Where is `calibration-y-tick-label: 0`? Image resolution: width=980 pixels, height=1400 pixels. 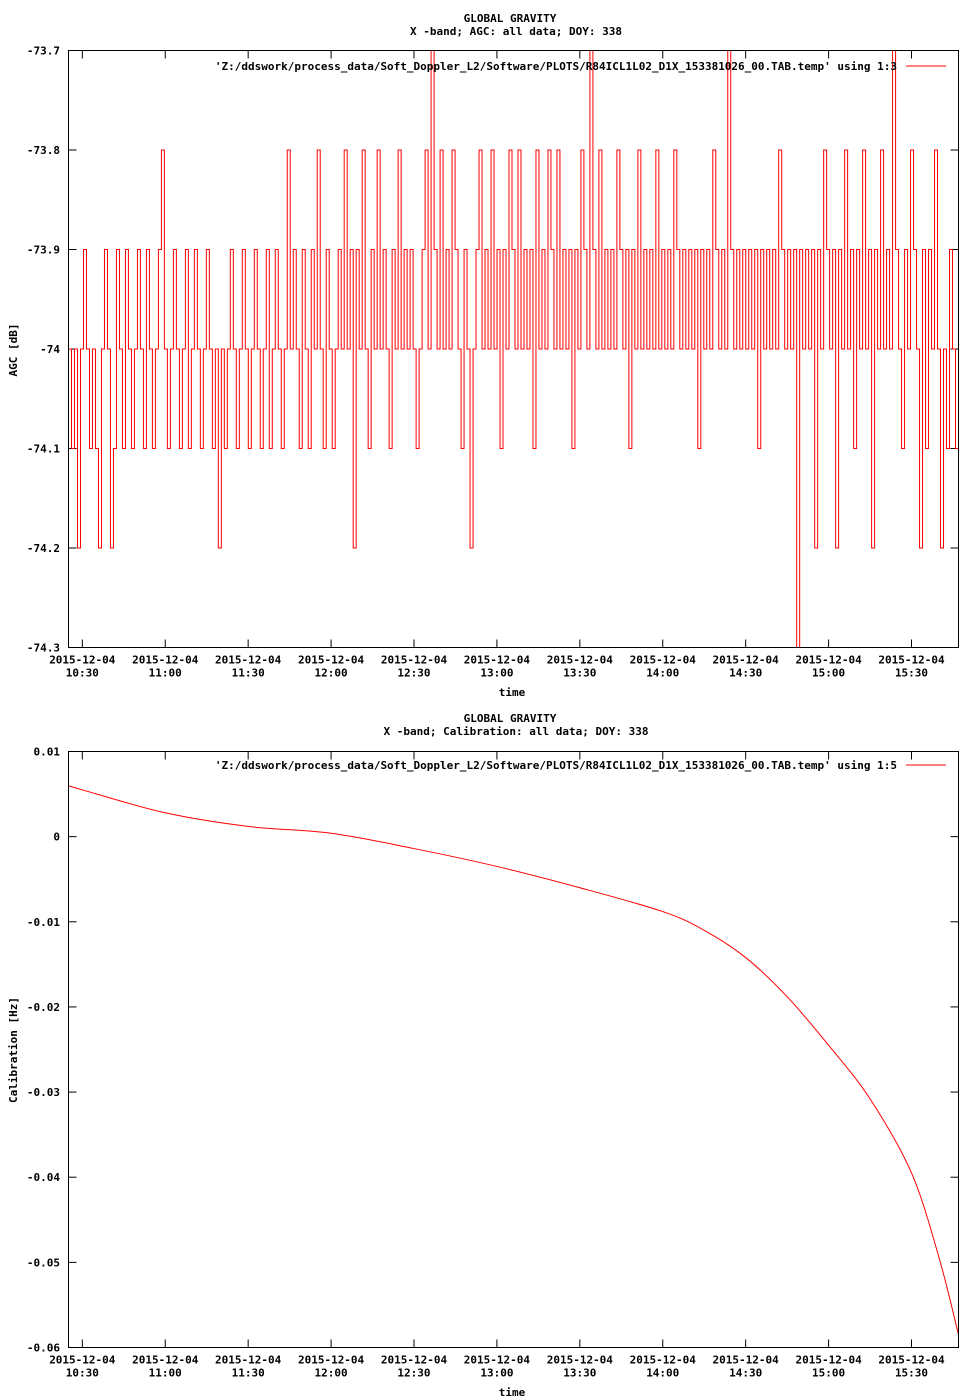 calibration-y-tick-label: 0 is located at coordinates (56, 837).